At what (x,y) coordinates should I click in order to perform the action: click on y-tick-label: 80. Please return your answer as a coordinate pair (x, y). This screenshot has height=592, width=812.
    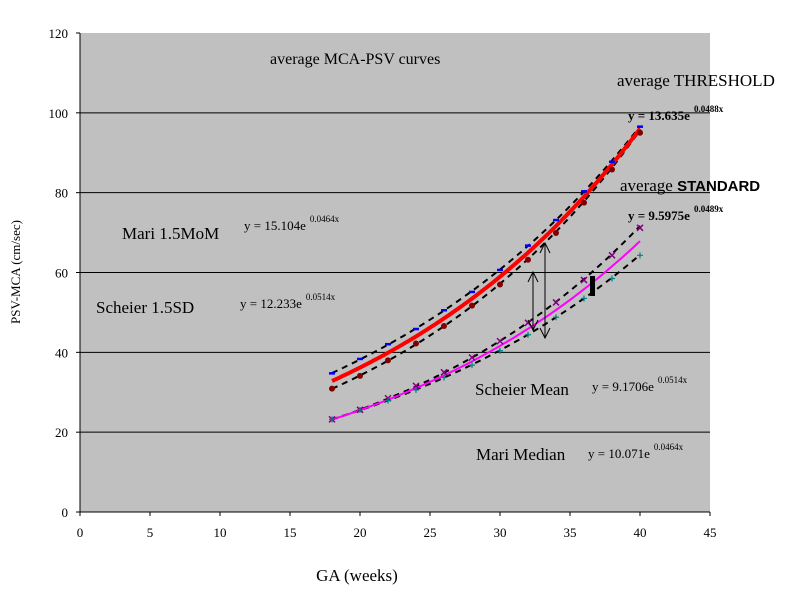
    Looking at the image, I should click on (61, 193).